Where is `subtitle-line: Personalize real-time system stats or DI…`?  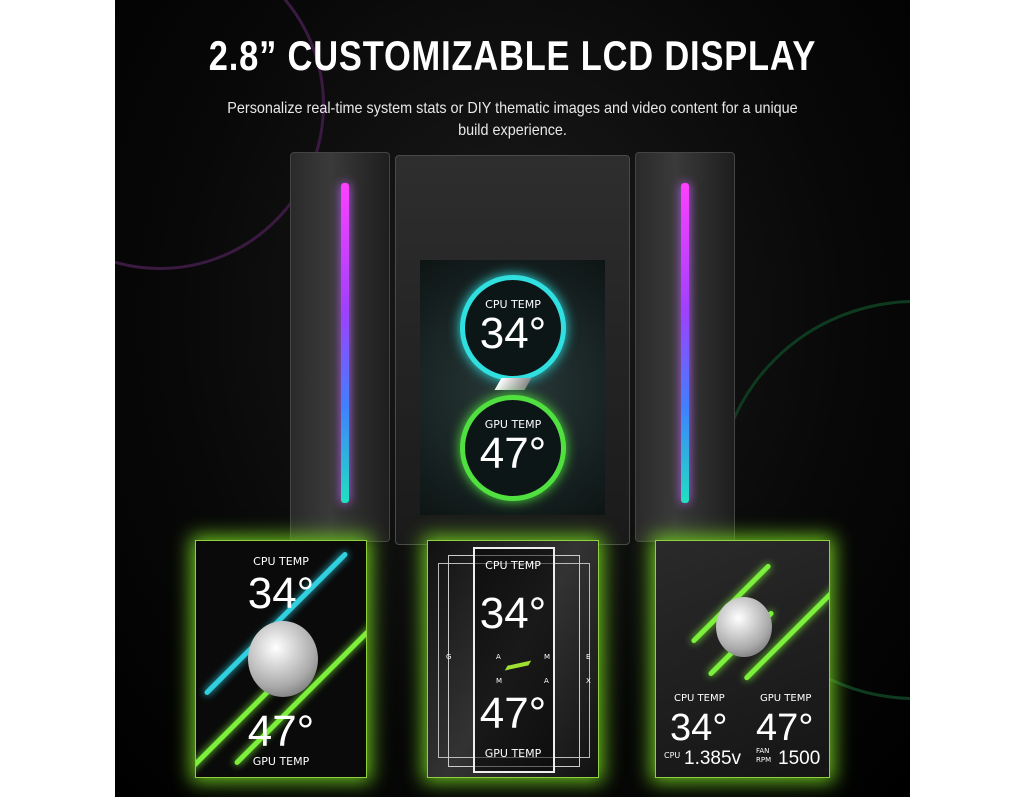
subtitle-line: Personalize real-time system stats or DI… is located at coordinates (512, 108).